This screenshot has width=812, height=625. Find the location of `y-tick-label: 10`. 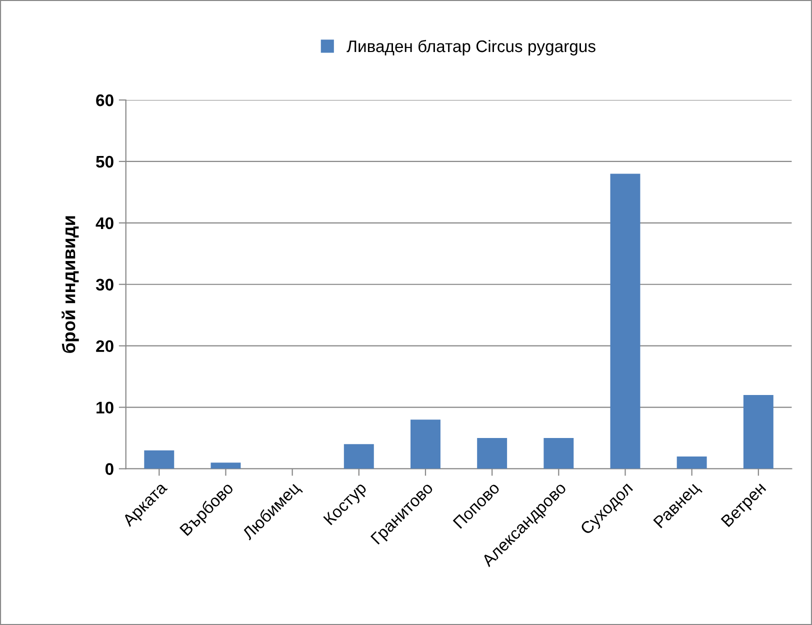

y-tick-label: 10 is located at coordinates (105, 408).